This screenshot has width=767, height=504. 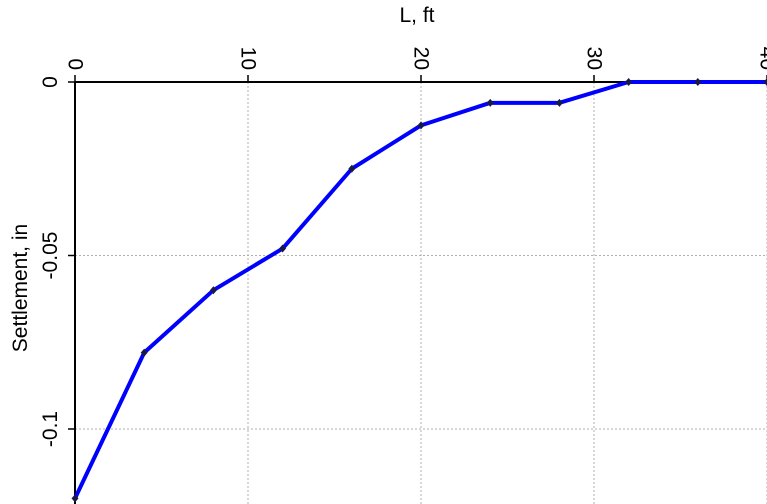 What do you see at coordinates (75, 64) in the screenshot?
I see `x-tick-label: 0` at bounding box center [75, 64].